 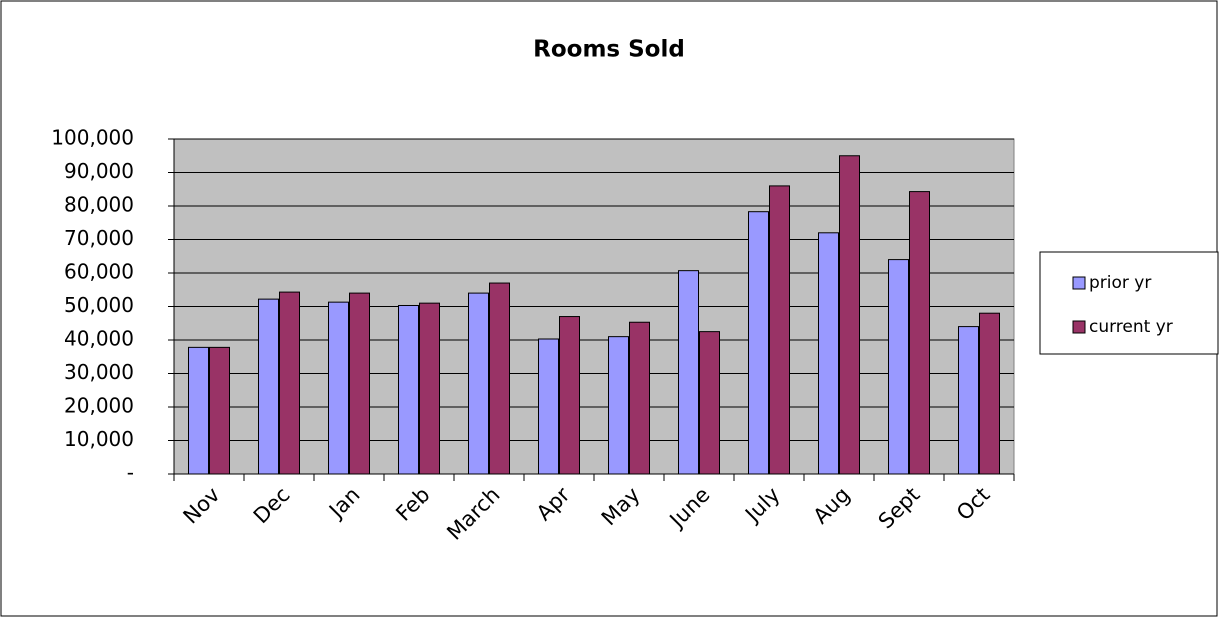 I want to click on y-tick-label: 30,000, so click(x=99, y=372).